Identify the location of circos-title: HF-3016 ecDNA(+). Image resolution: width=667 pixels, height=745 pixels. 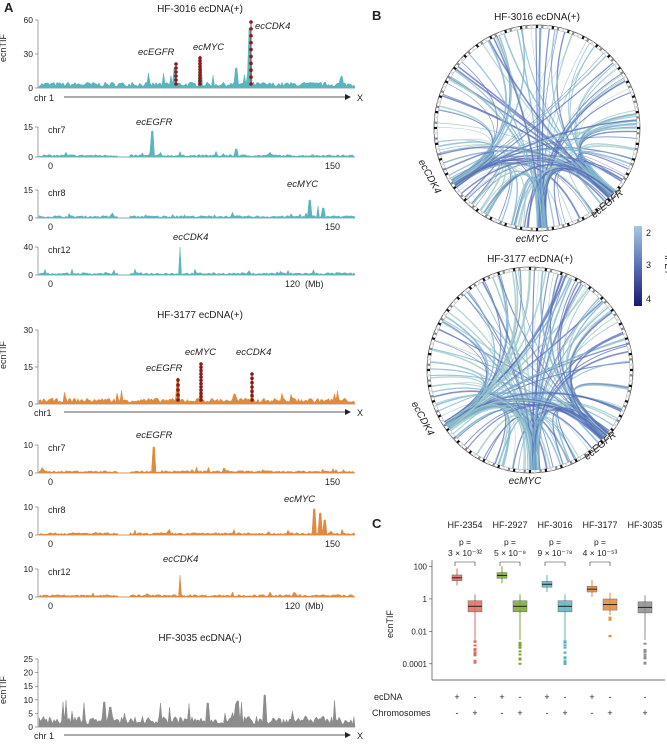
(537, 17).